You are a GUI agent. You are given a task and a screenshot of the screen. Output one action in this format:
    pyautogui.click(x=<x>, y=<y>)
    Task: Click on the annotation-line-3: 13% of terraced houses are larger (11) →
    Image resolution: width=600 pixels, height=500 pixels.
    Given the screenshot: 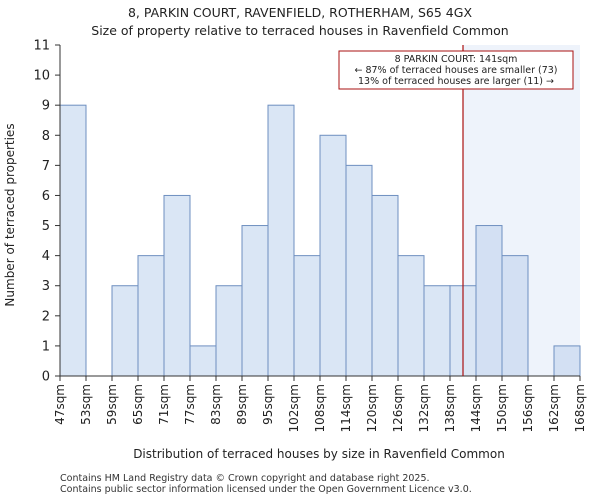 What is the action you would take?
    pyautogui.click(x=456, y=81)
    